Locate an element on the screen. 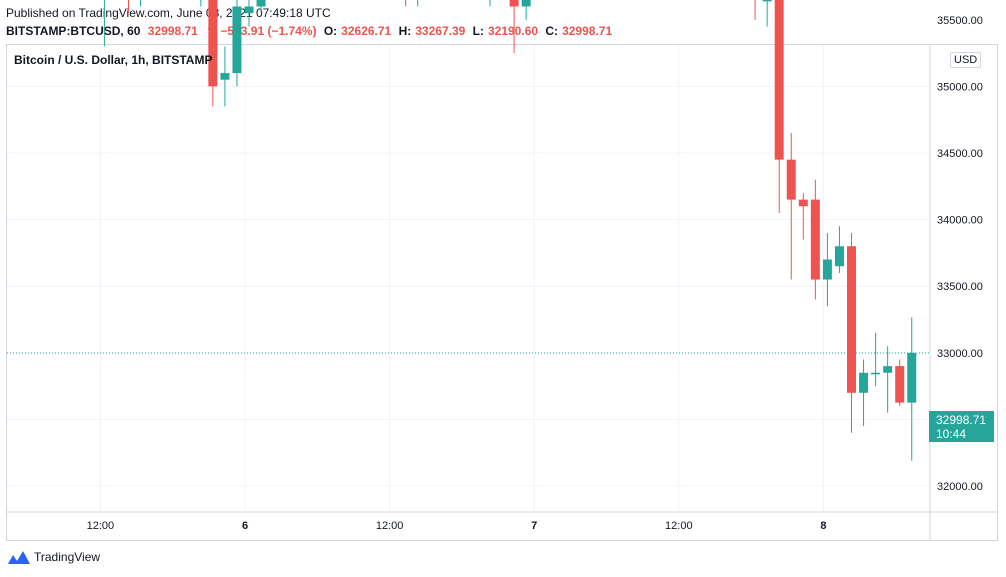  tradingview-logo-icon is located at coordinates (19, 557).